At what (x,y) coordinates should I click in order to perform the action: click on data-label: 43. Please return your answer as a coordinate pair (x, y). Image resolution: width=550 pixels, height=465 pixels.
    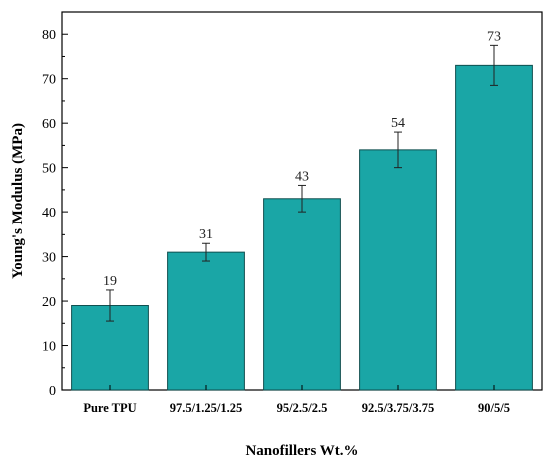
    Looking at the image, I should click on (302, 176).